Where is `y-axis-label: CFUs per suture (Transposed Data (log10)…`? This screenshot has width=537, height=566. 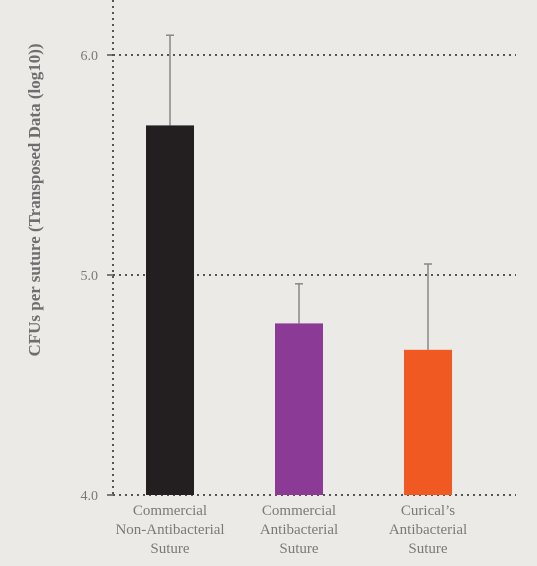 y-axis-label: CFUs per suture (Transposed Data (log10)… is located at coordinates (34, 199).